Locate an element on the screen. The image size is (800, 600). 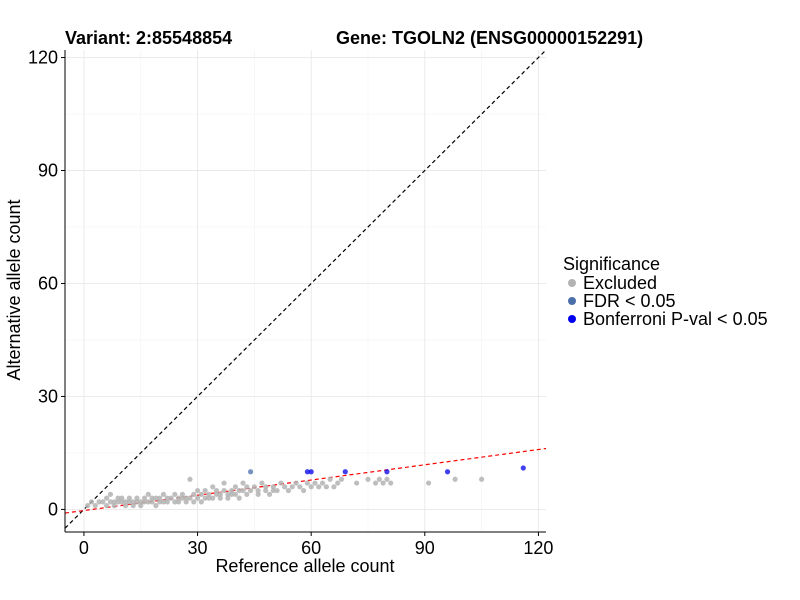
y-tick-label: 120 is located at coordinates (43, 58).